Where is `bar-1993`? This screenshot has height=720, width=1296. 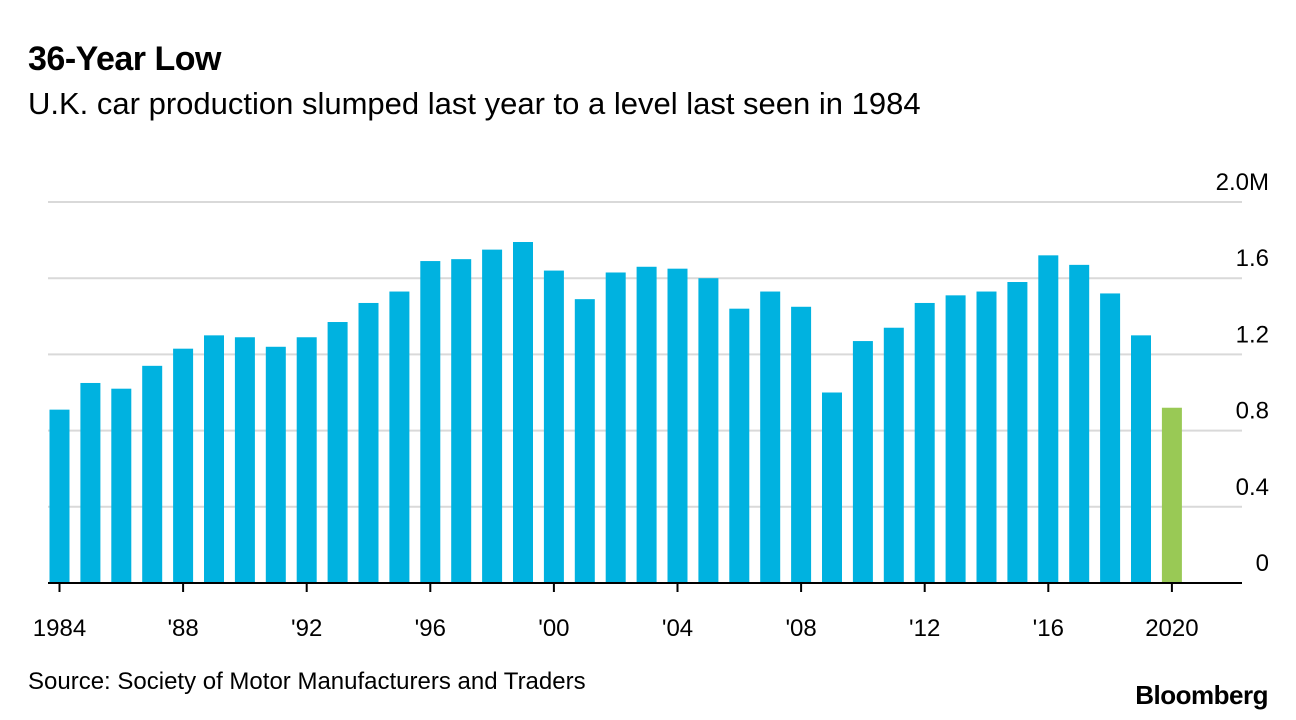
bar-1993 is located at coordinates (337, 452).